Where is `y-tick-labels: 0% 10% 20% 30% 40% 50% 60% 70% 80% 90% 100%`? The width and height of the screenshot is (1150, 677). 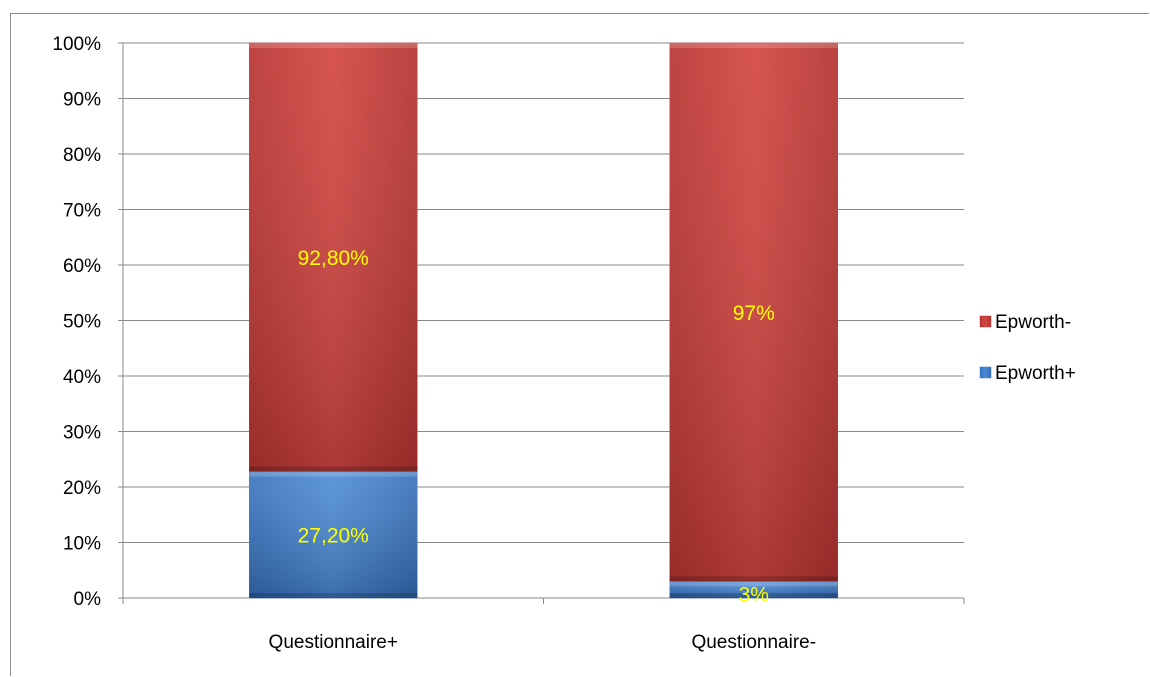 y-tick-labels: 0% 10% 20% 30% 40% 50% 60% 70% 80% 90% 100% is located at coordinates (76, 322).